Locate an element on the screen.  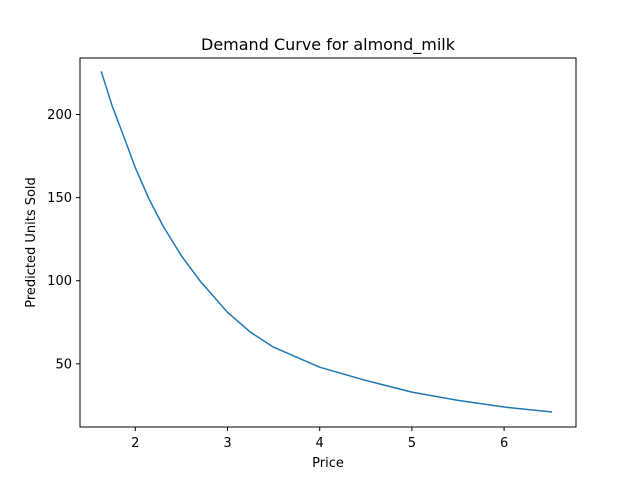
x-axis-label: Price is located at coordinates (328, 463).